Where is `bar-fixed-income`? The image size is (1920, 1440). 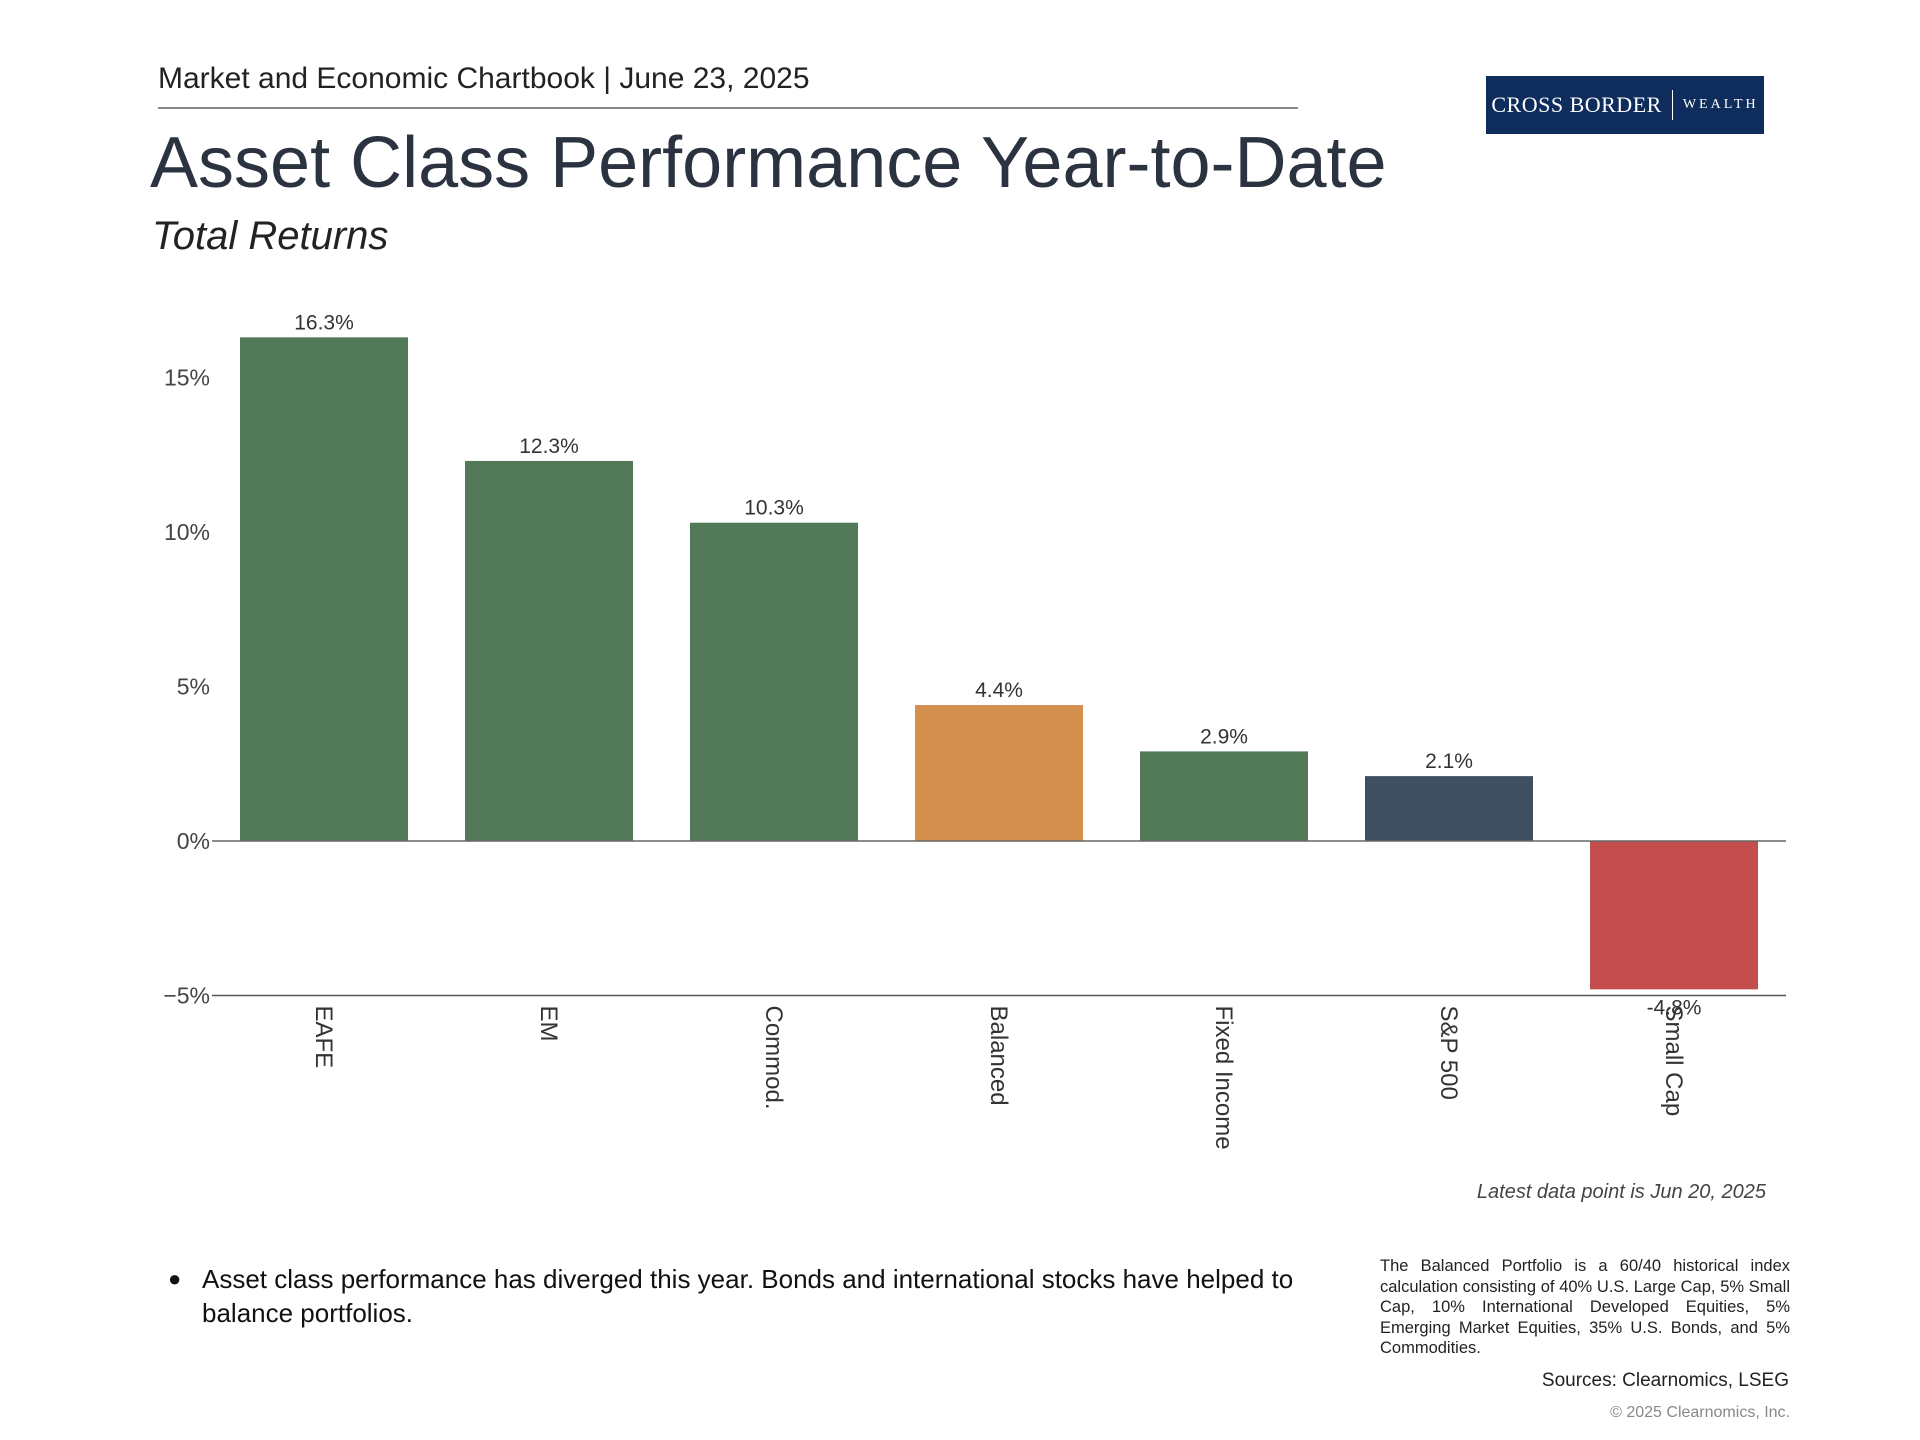
bar-fixed-income is located at coordinates (1224, 796).